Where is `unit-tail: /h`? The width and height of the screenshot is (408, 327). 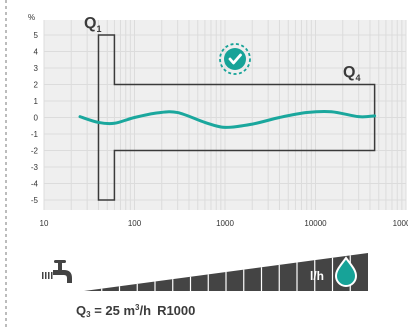
unit-tail: /h is located at coordinates (145, 310).